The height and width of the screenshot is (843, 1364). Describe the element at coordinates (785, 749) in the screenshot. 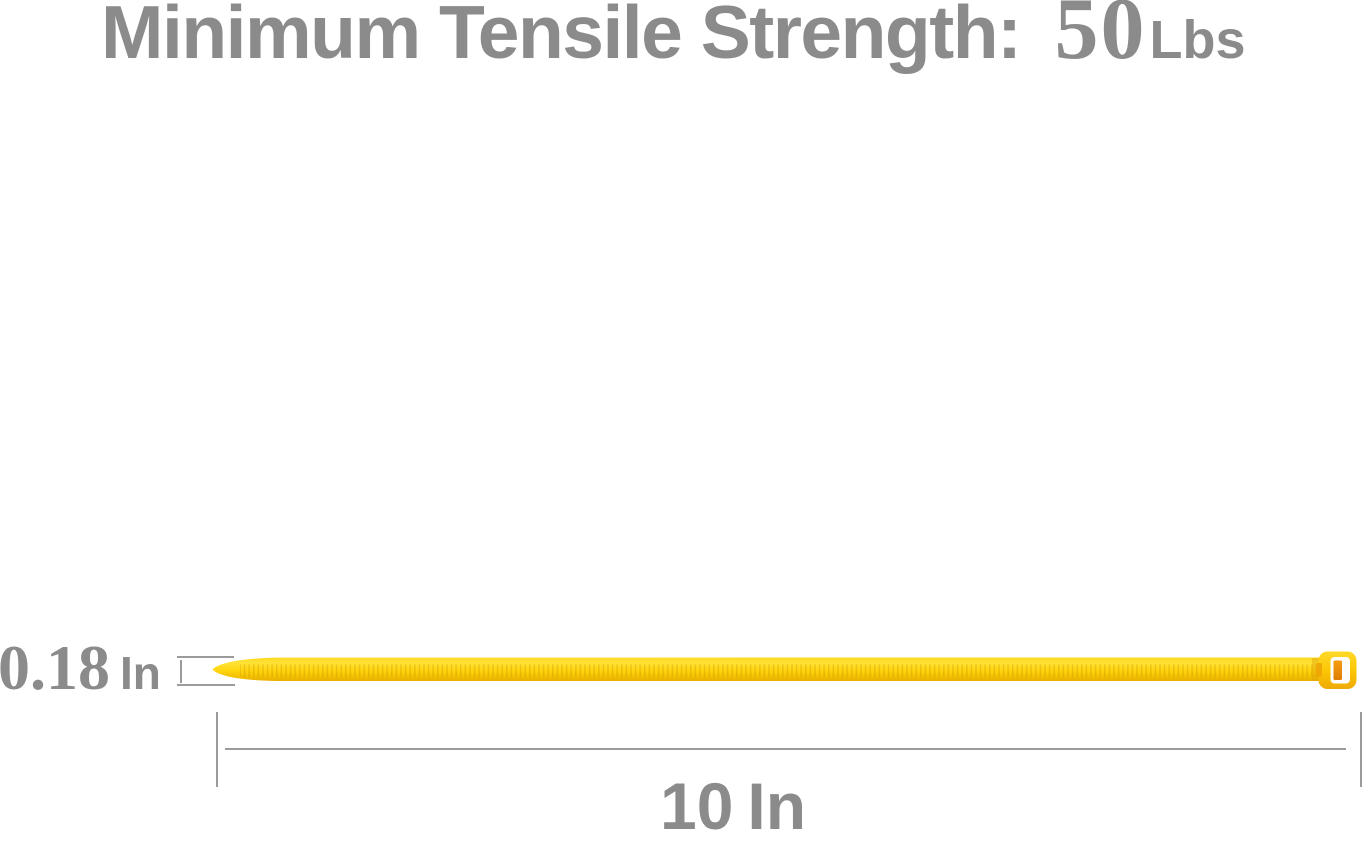

I see `length-dimension-line` at that location.